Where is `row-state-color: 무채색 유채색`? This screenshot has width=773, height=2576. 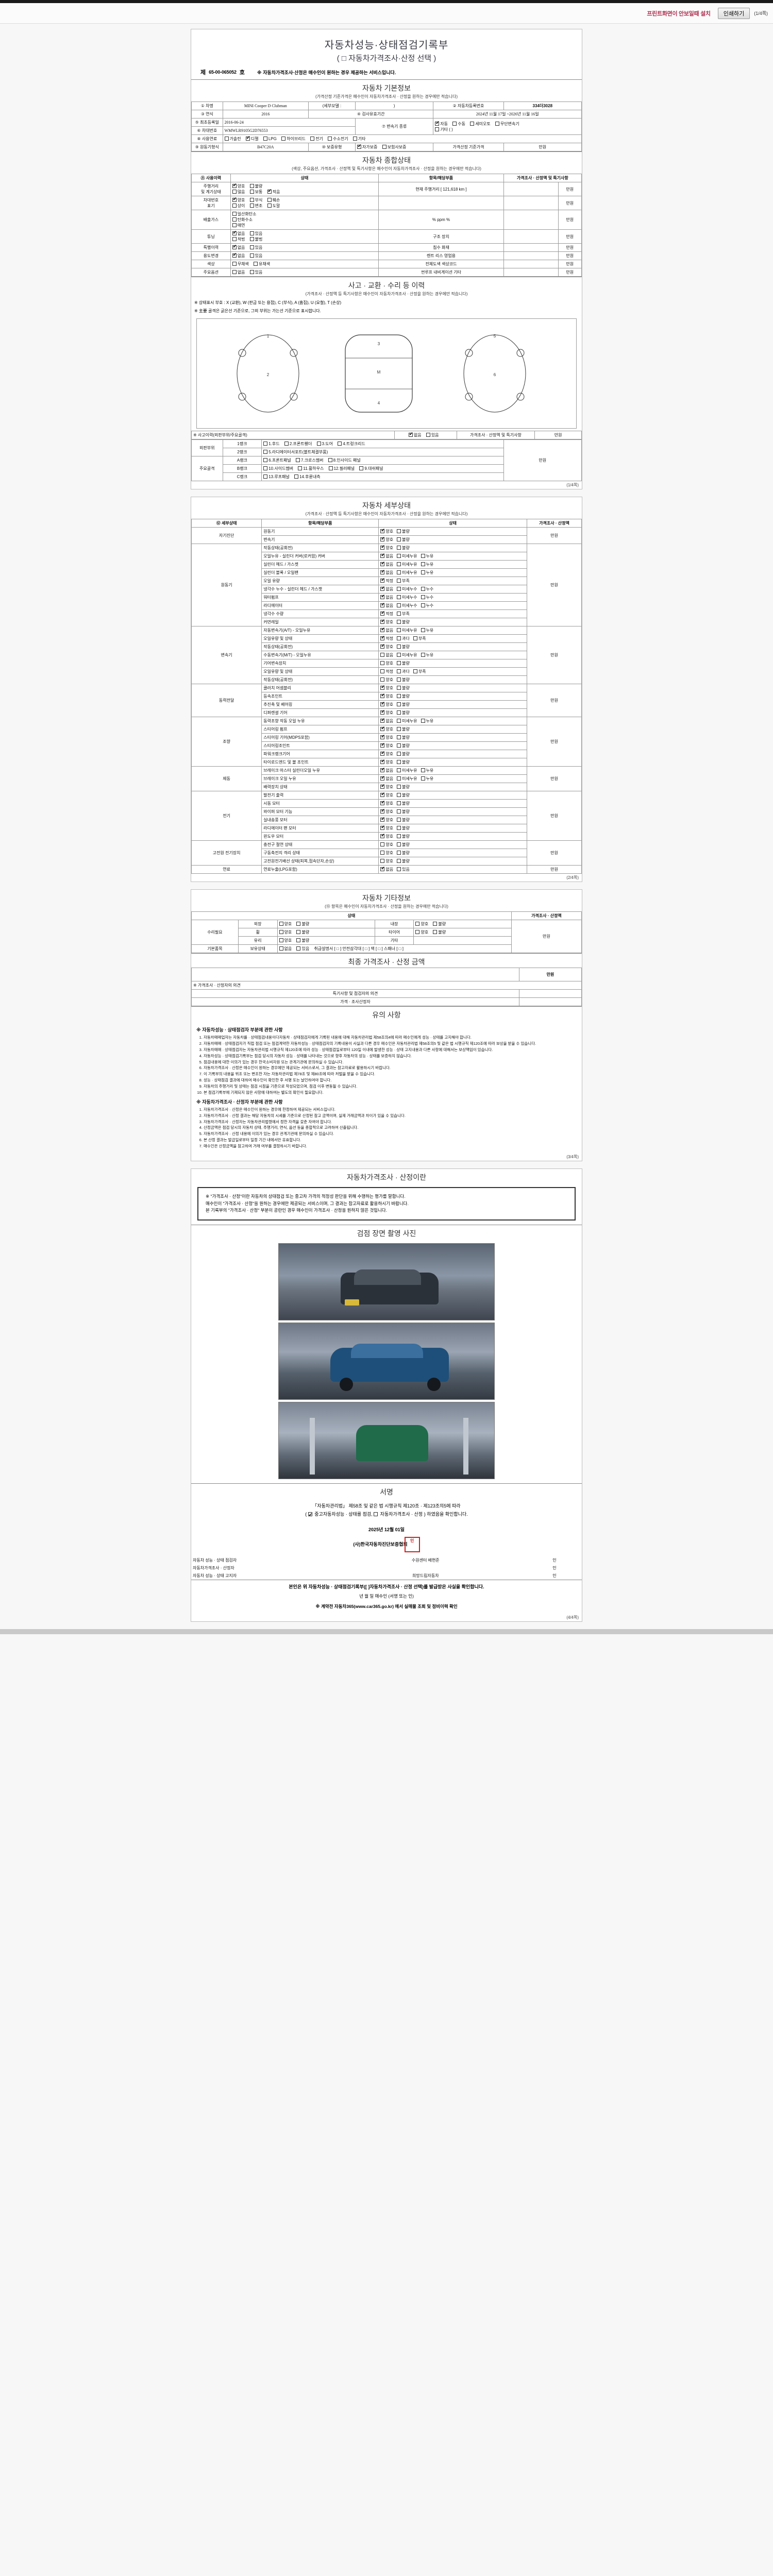
row-state-color: 무채색 유채색 is located at coordinates (304, 264).